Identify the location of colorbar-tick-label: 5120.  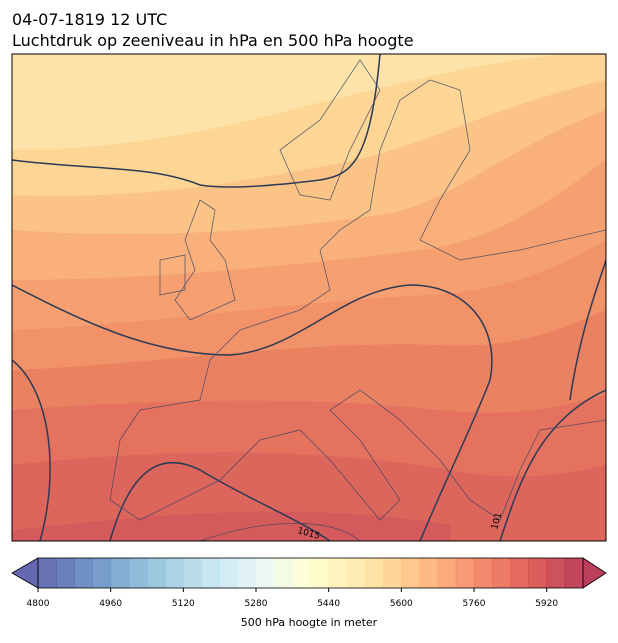
(183, 604).